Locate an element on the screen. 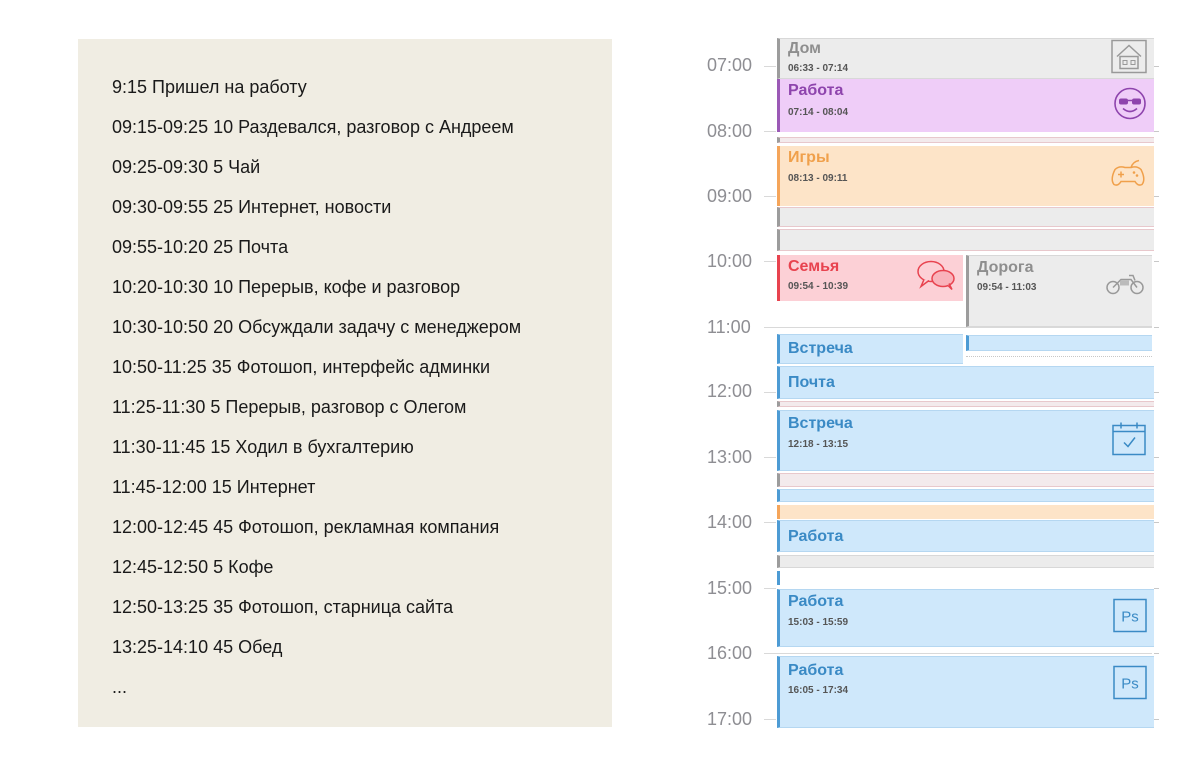 Image resolution: width=1200 pixels, height=768 pixels. gamepad-icon is located at coordinates (1128, 176).